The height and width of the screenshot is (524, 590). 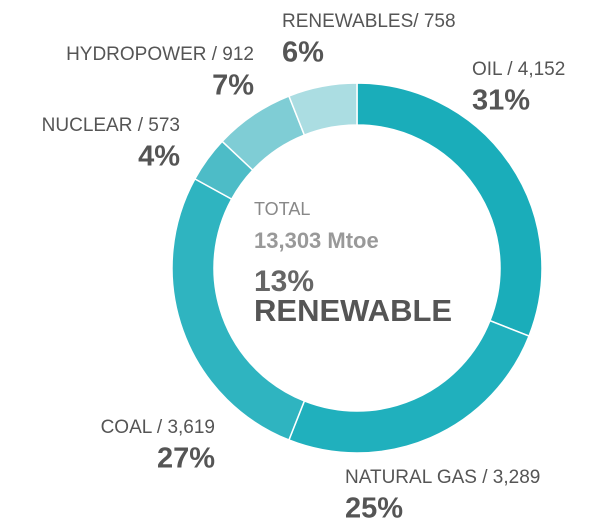 What do you see at coordinates (284, 281) in the screenshot?
I see `center-text: 13%` at bounding box center [284, 281].